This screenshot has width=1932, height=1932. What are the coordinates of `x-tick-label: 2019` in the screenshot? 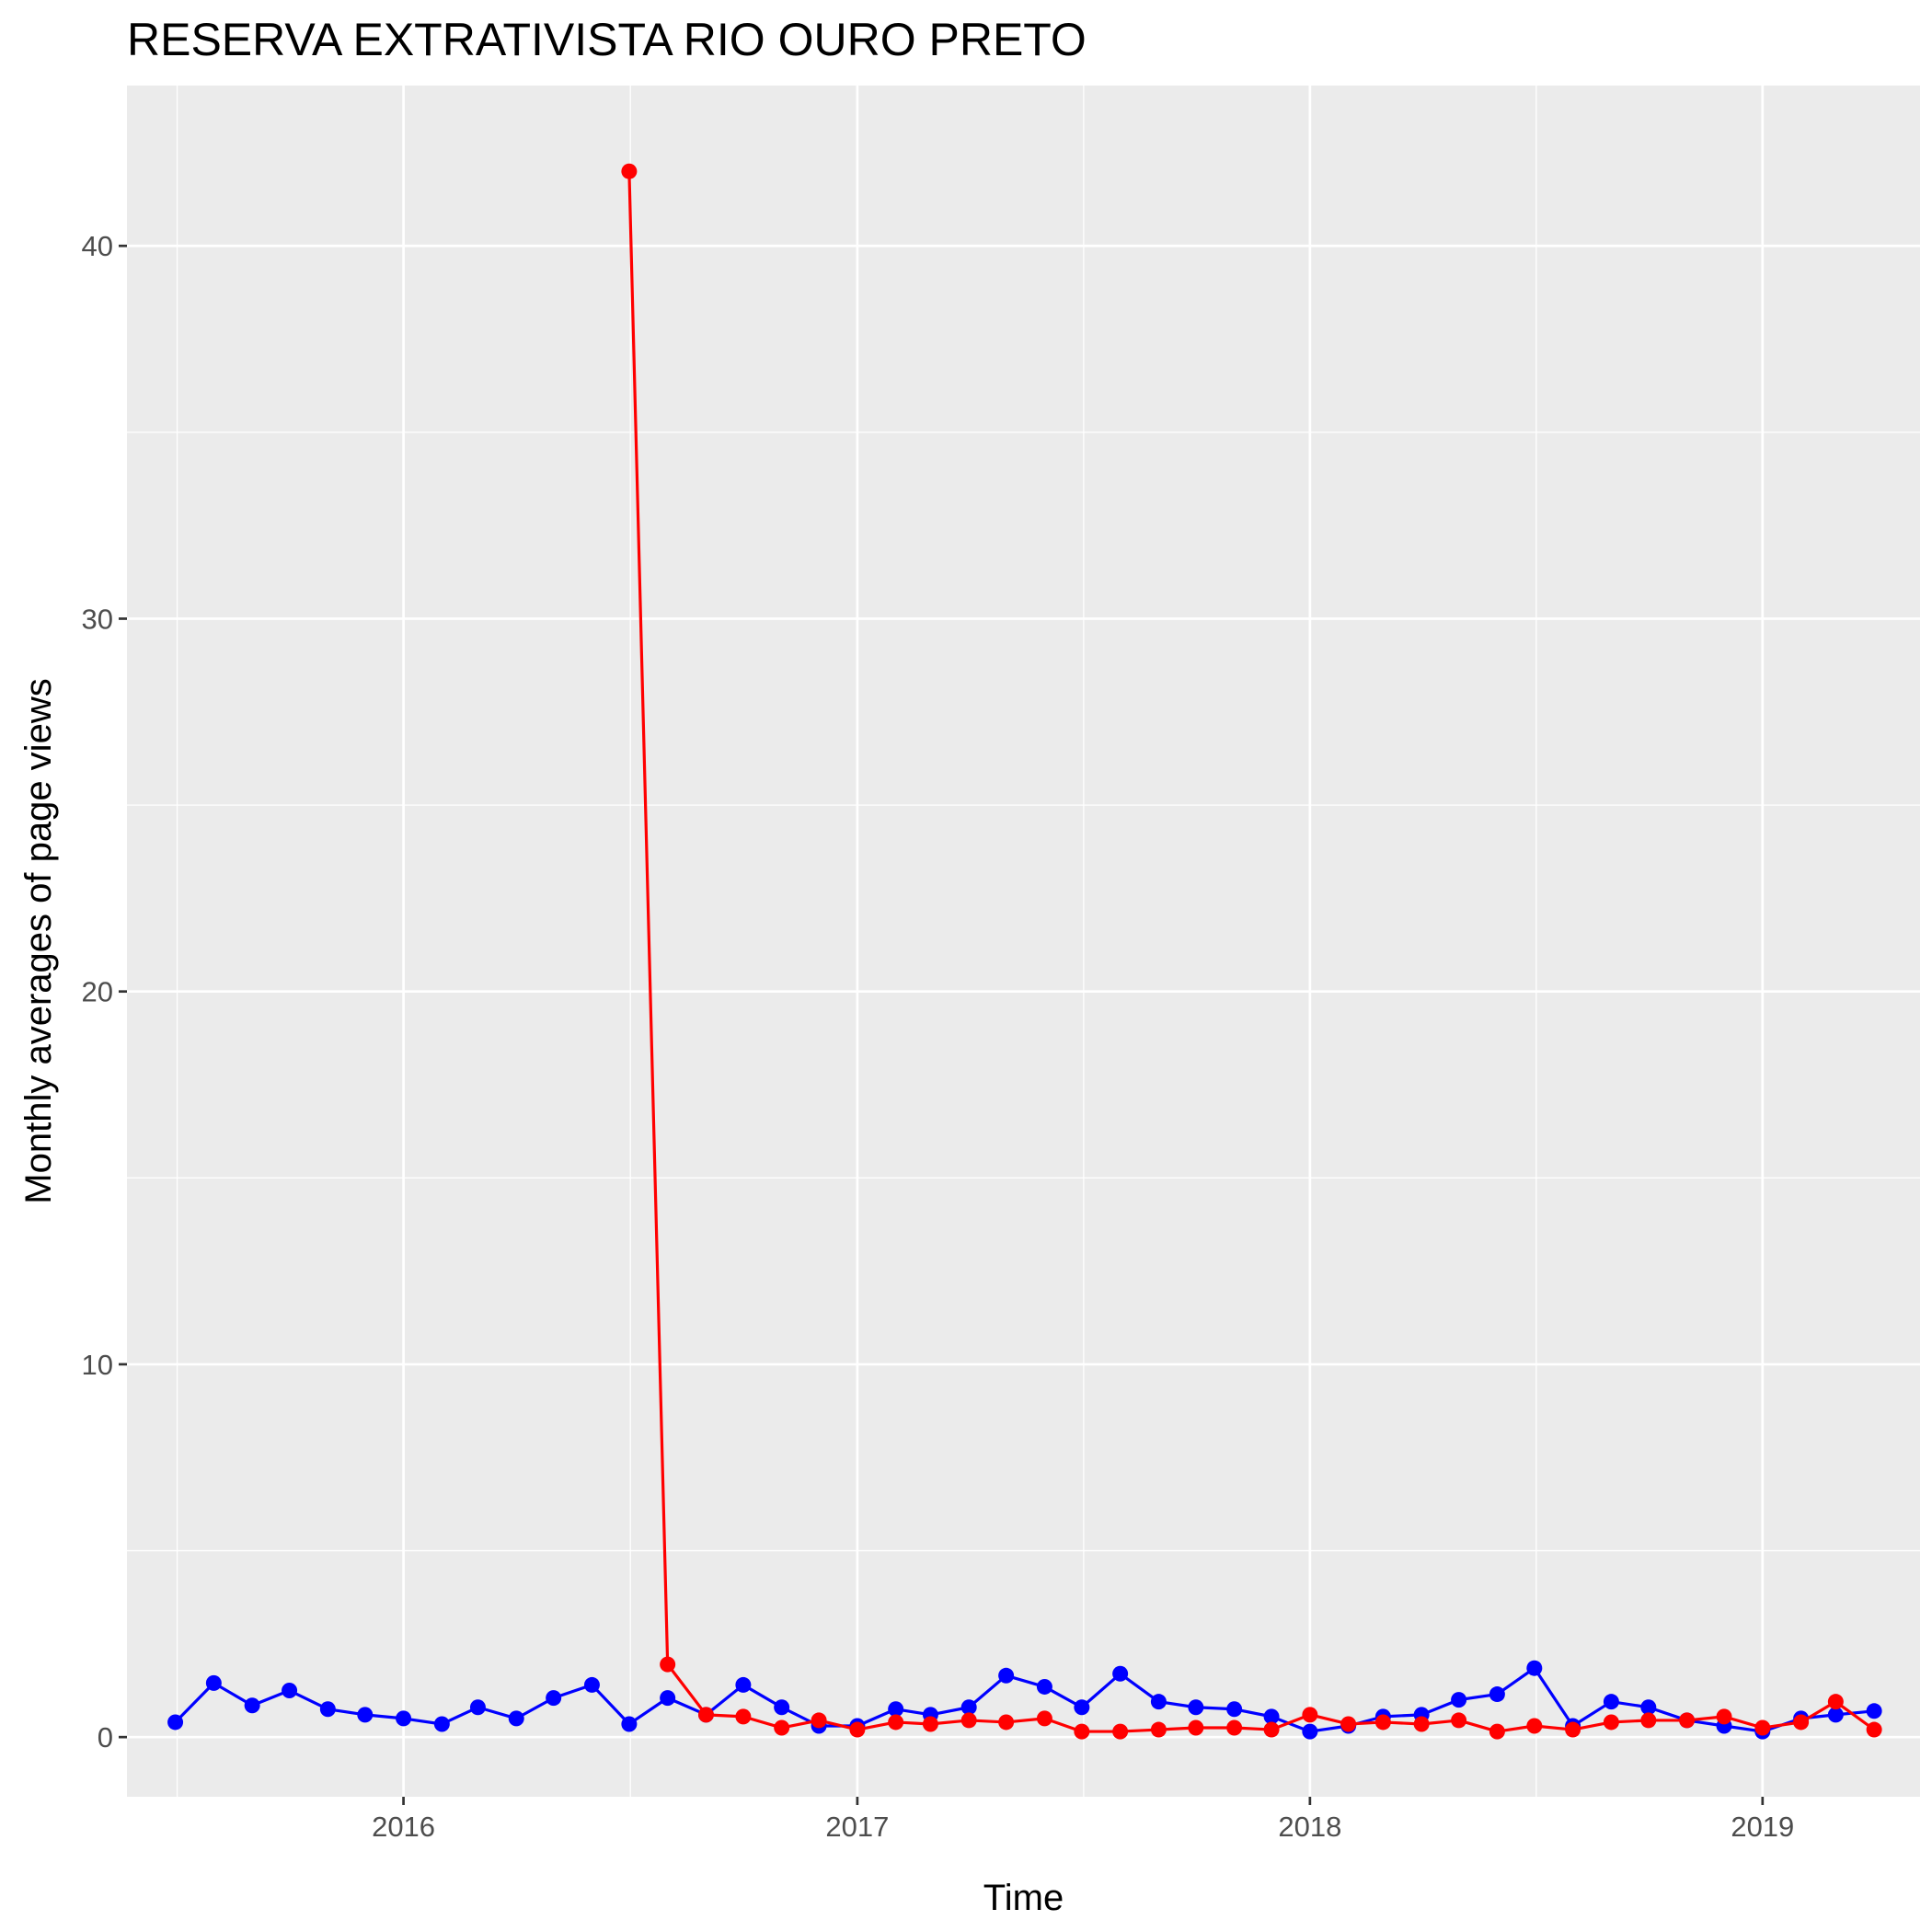 It's located at (1762, 1827).